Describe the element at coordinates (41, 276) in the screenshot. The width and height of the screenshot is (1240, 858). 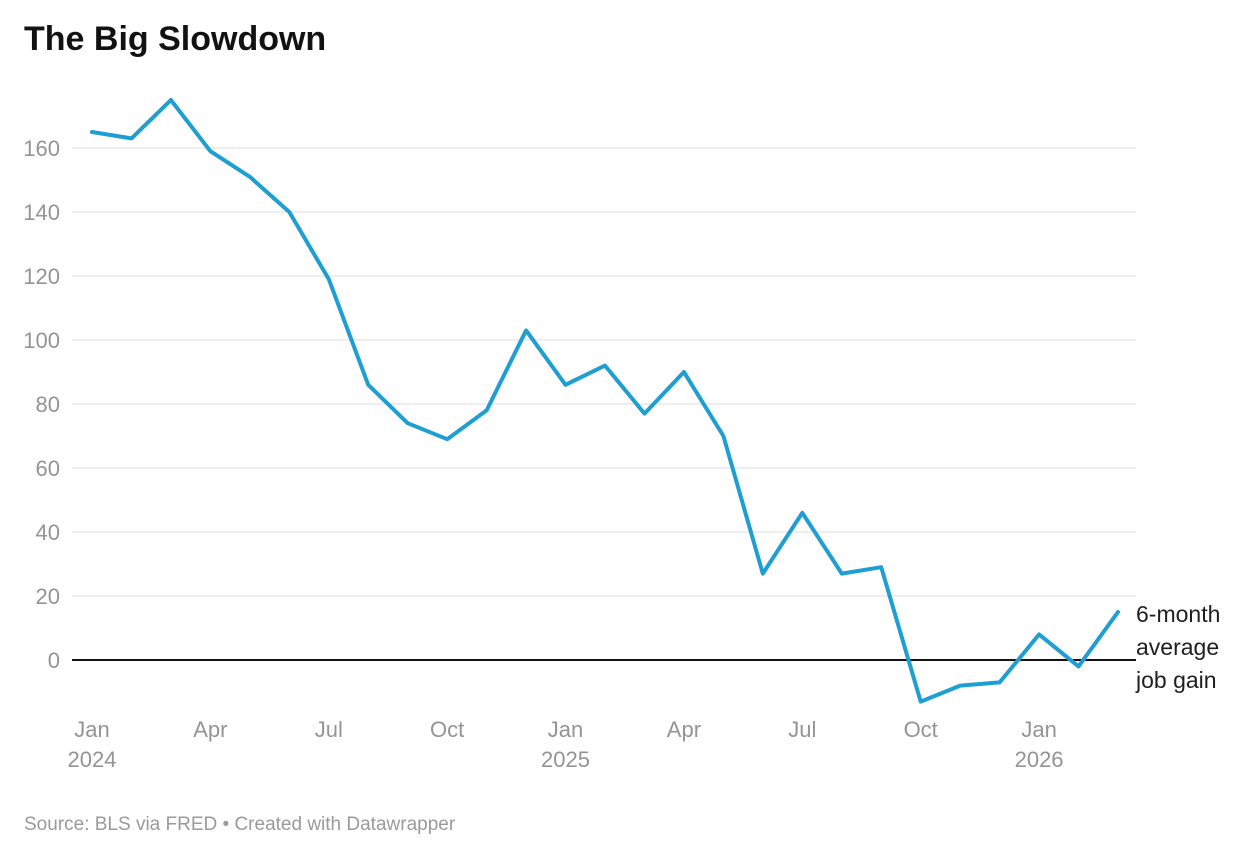
I see `y-tick-label: 120` at that location.